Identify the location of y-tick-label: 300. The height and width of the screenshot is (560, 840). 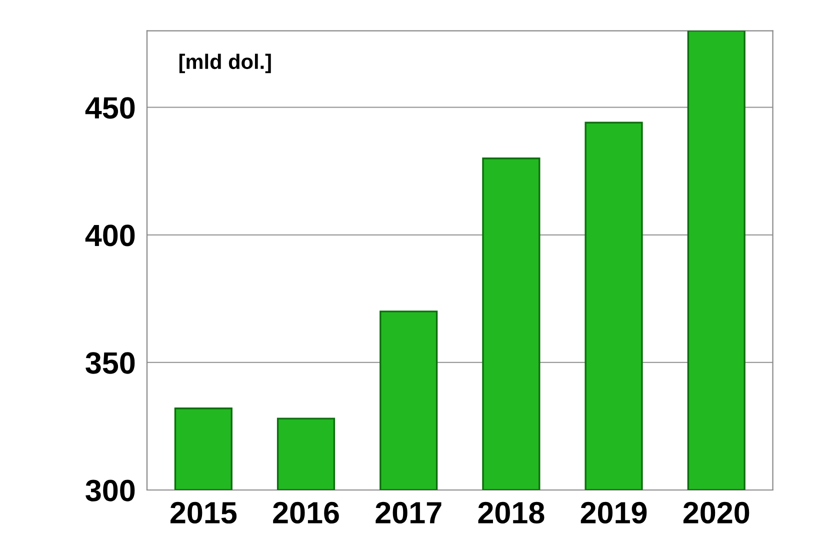
(110, 491).